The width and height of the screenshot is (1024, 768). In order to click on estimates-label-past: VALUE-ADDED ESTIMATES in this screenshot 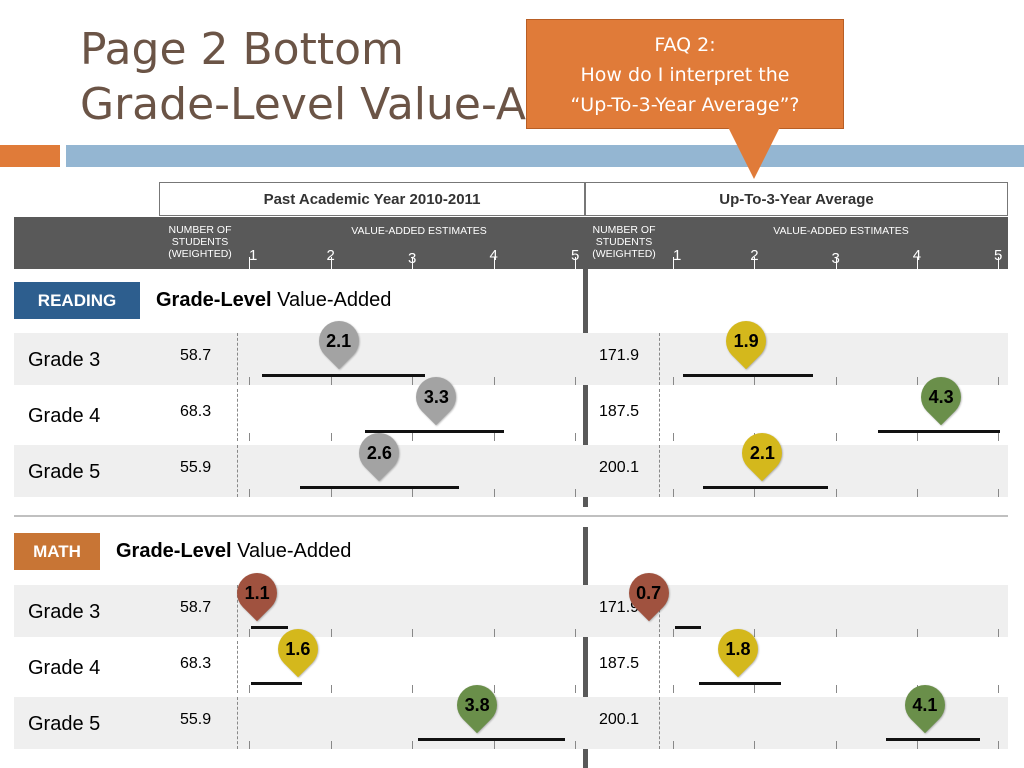, I will do `click(419, 231)`.